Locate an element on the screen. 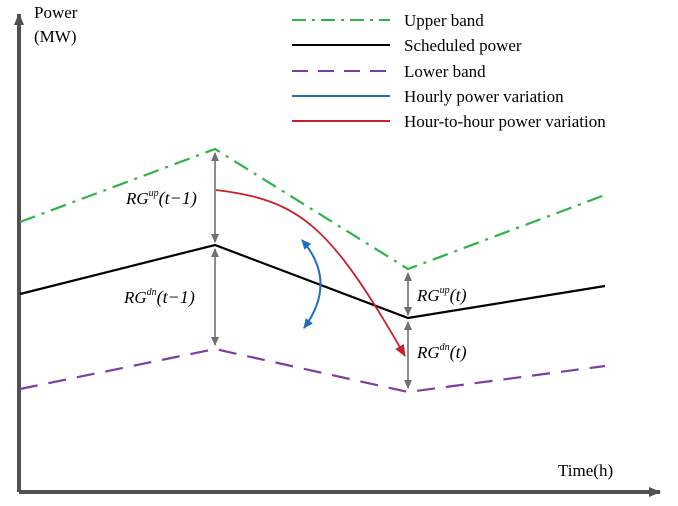 The width and height of the screenshot is (678, 506). lower-band-line is located at coordinates (312, 370).